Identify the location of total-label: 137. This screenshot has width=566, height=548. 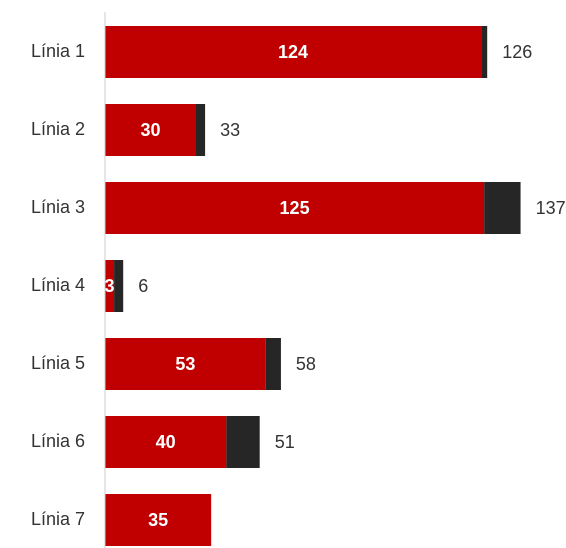
(551, 208).